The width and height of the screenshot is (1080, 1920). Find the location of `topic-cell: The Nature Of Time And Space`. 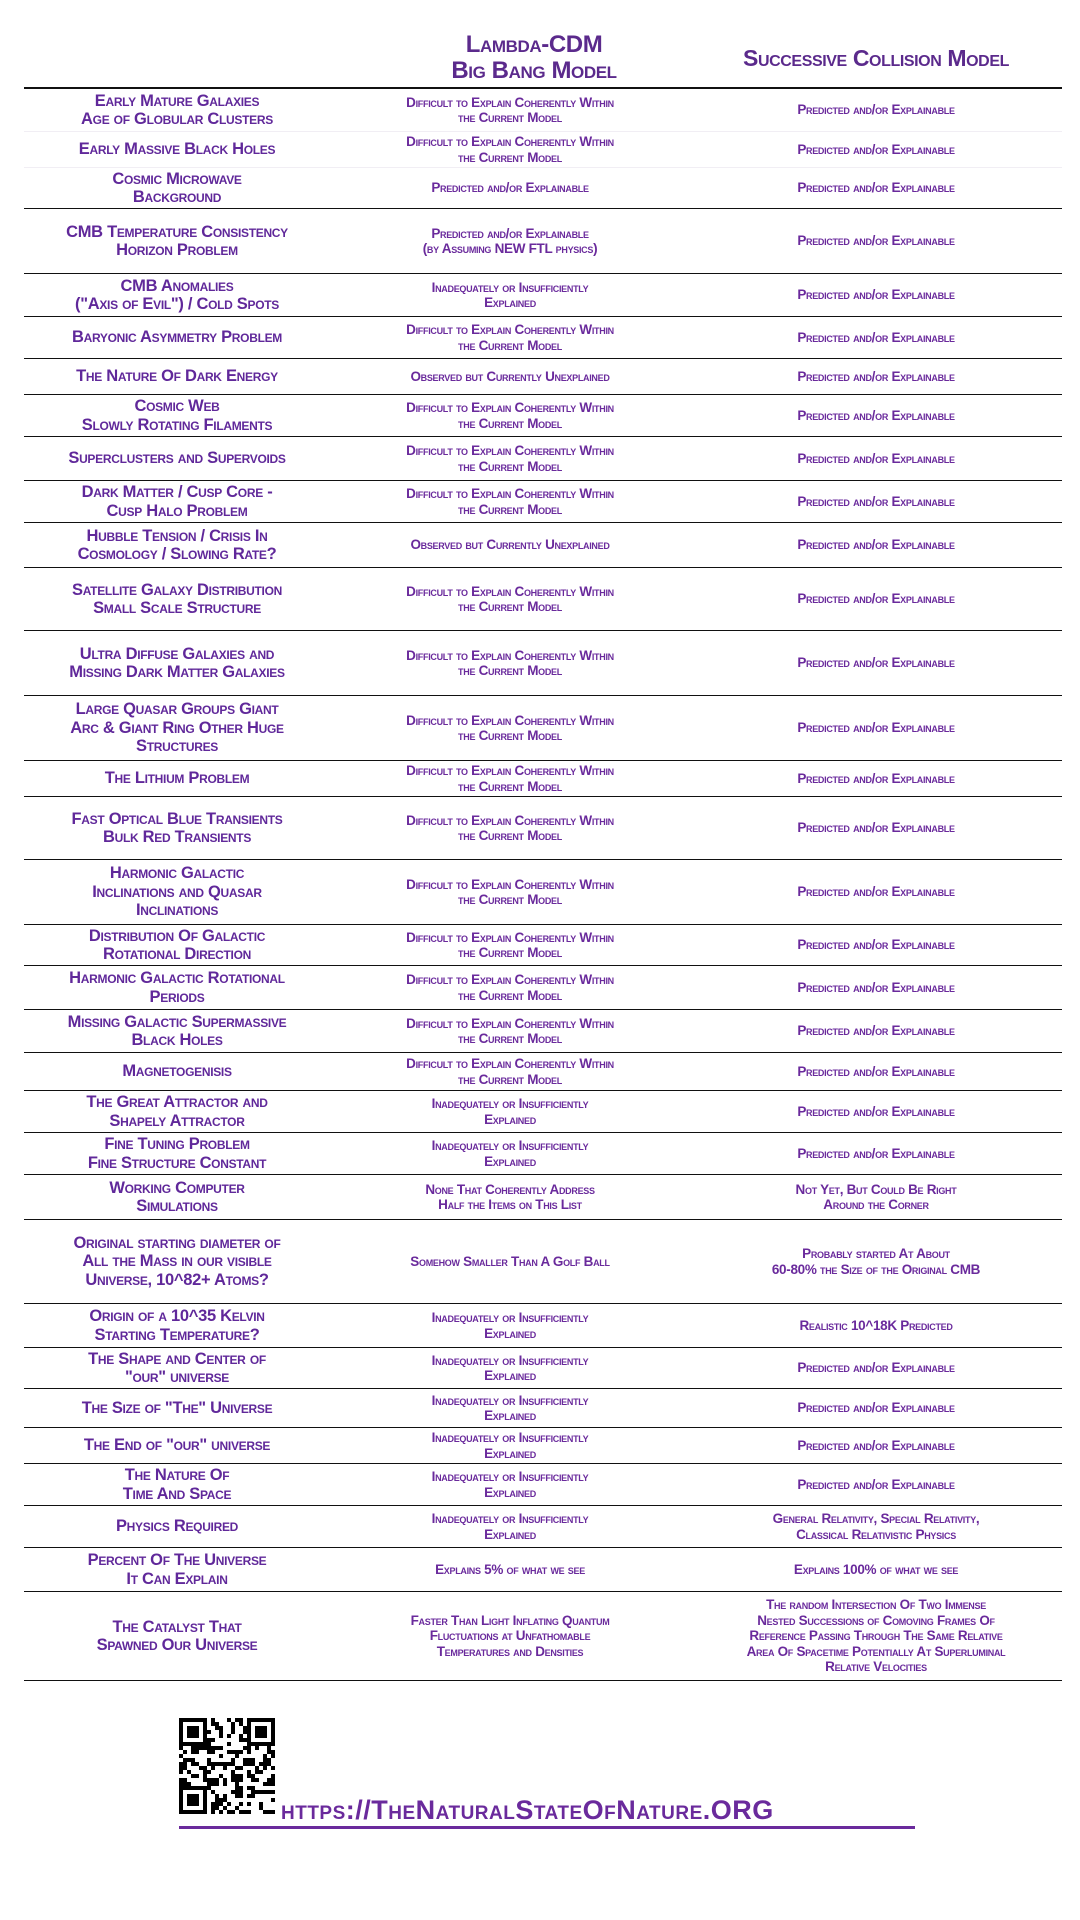

topic-cell: The Nature Of Time And Space is located at coordinates (177, 1484).